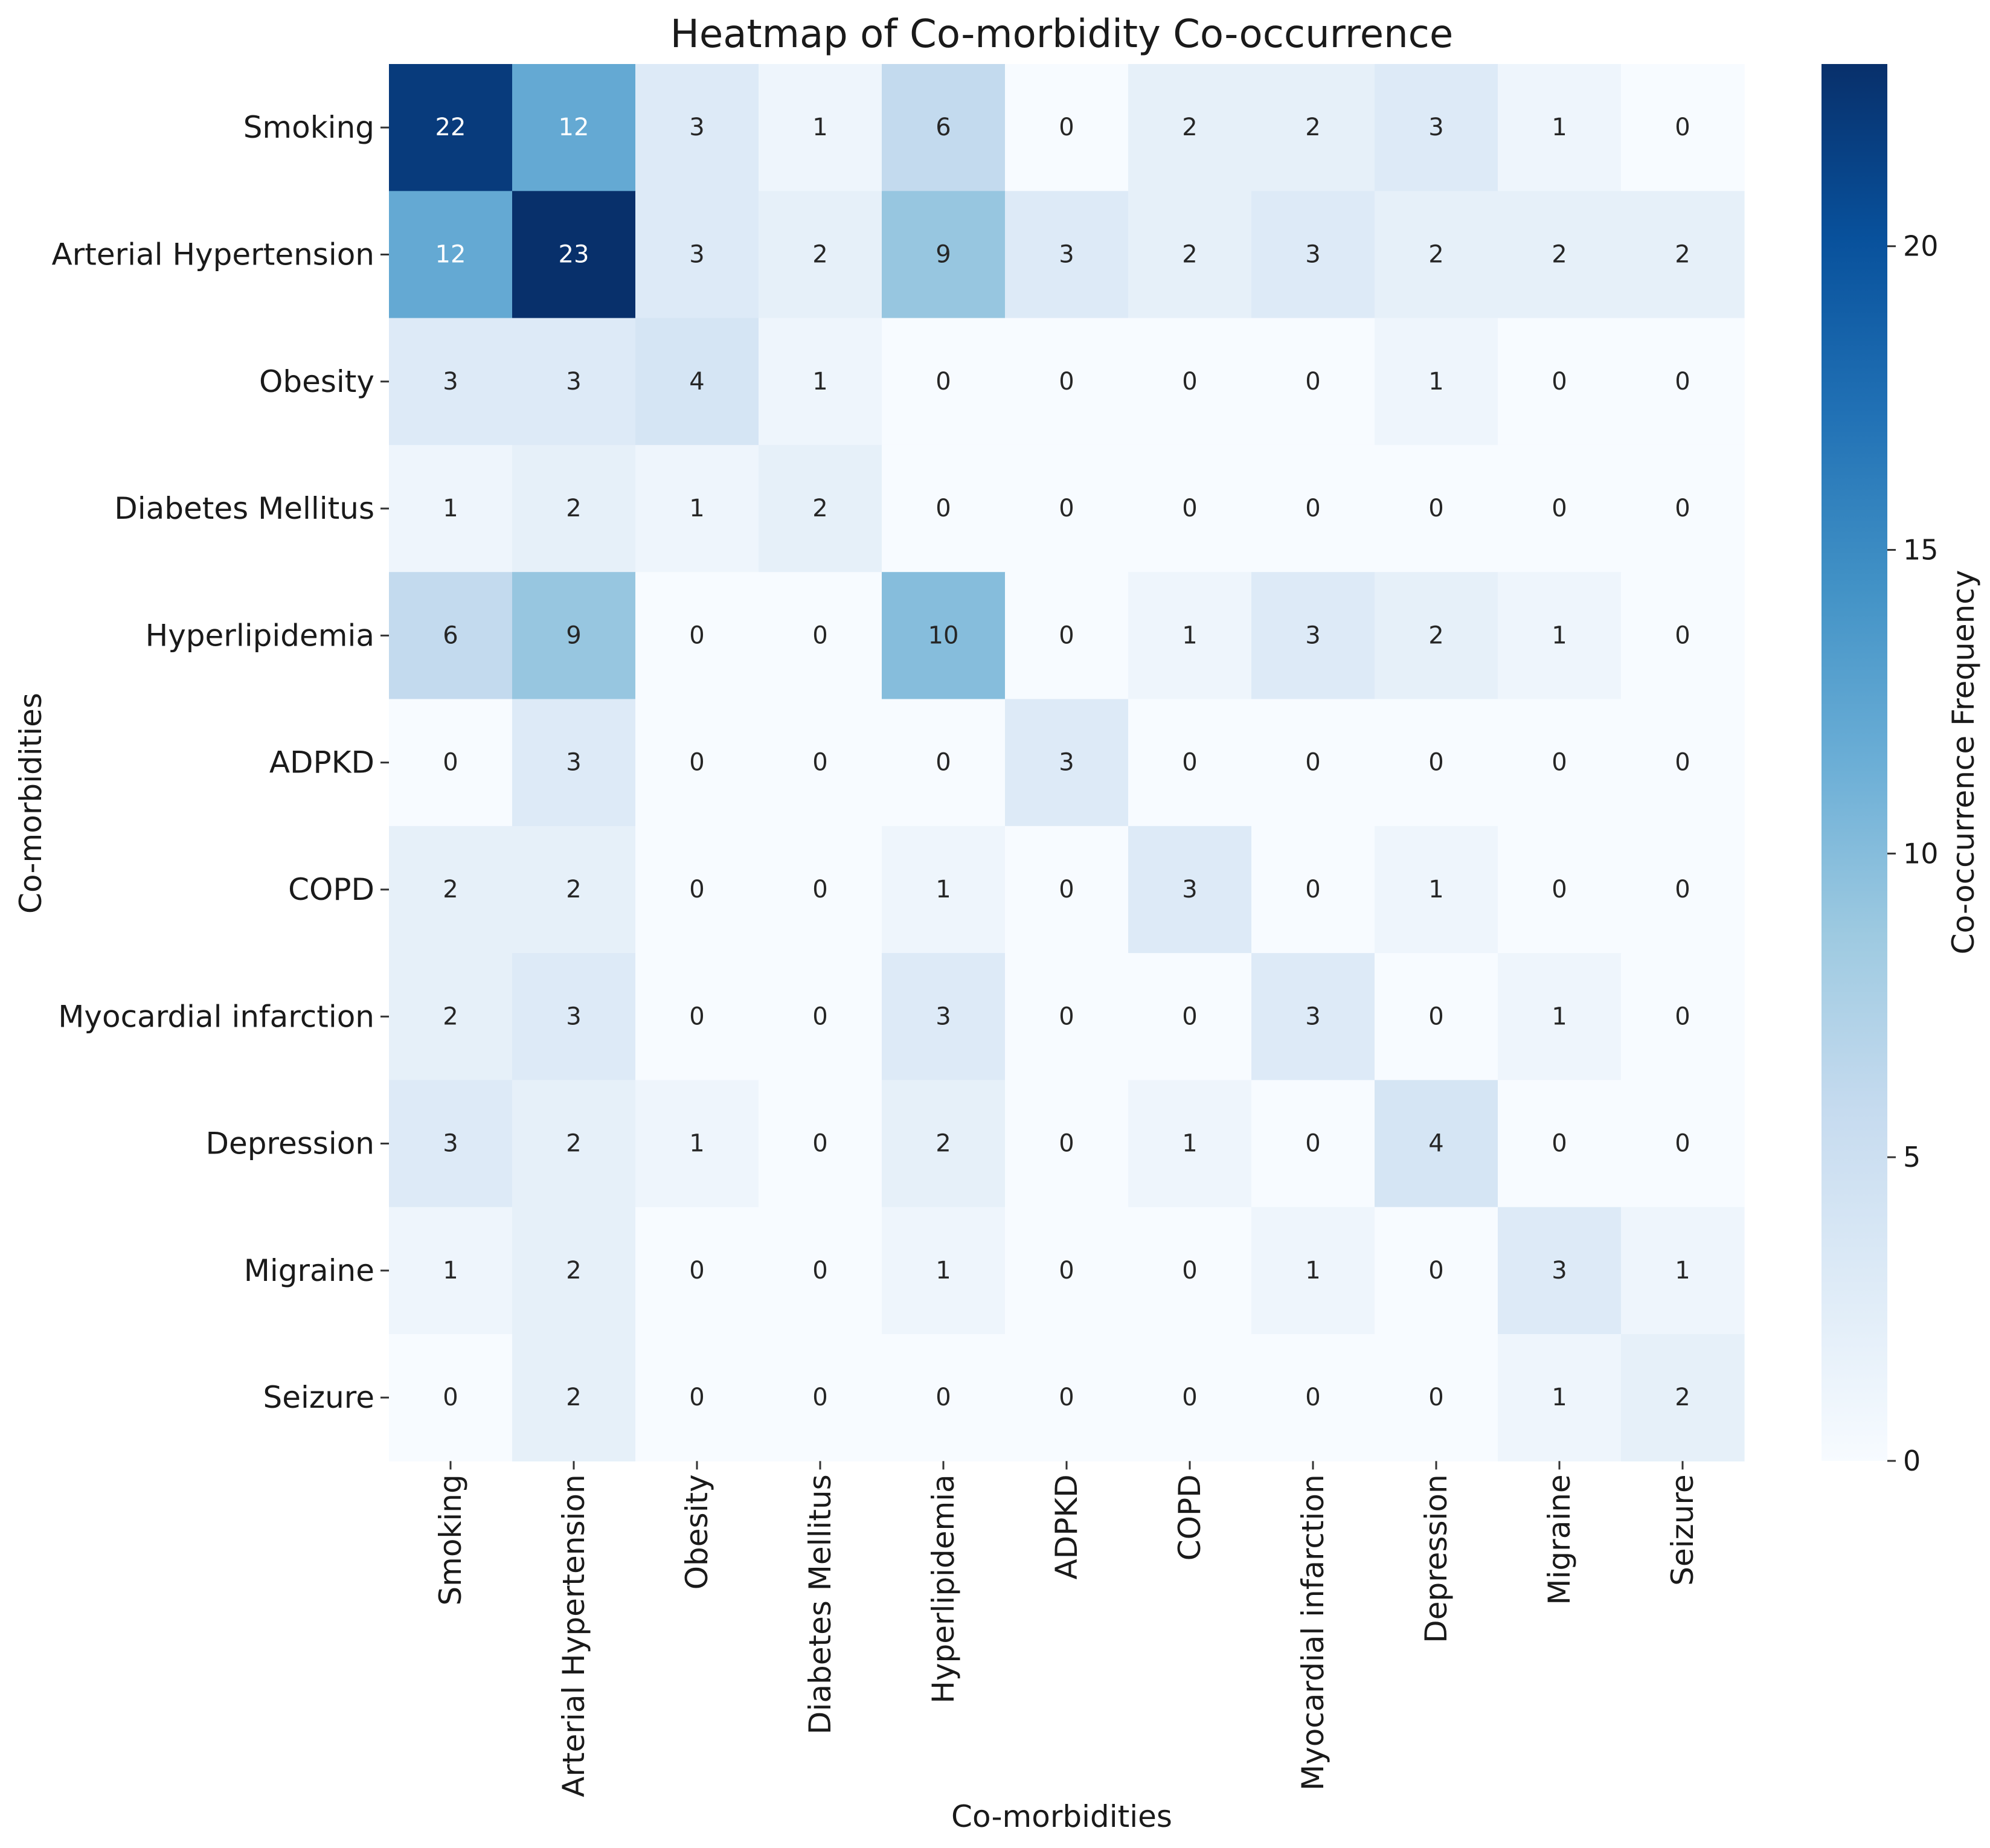 The width and height of the screenshot is (1990, 1848). Describe the element at coordinates (820, 255) in the screenshot. I see `heatmap-cell-arterial-hypertension-diabetes-mellitus` at that location.